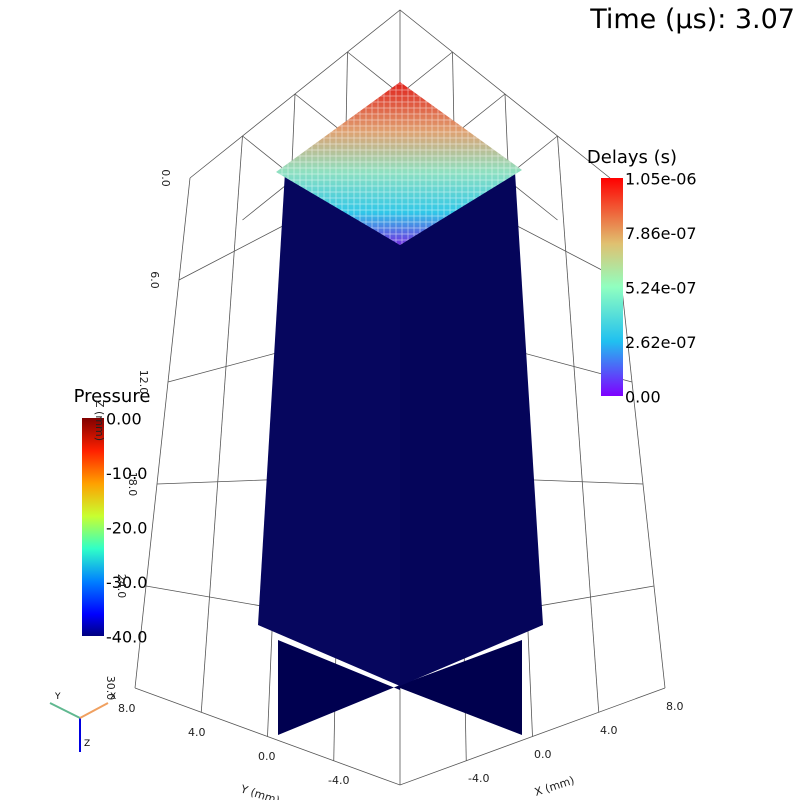 Image resolution: width=800 pixels, height=800 pixels. What do you see at coordinates (127, 708) in the screenshot?
I see `y-tick-label: 8.0` at bounding box center [127, 708].